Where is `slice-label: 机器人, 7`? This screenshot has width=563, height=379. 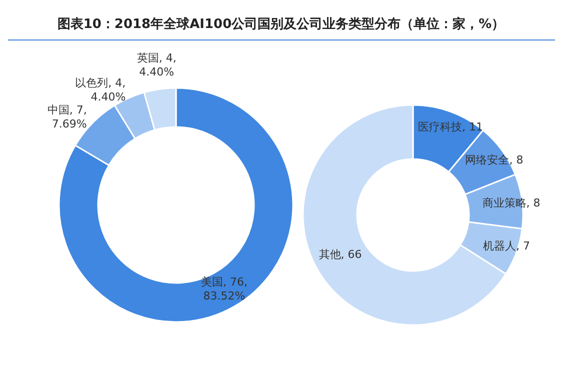 slice-label: 机器人, 7 is located at coordinates (506, 246).